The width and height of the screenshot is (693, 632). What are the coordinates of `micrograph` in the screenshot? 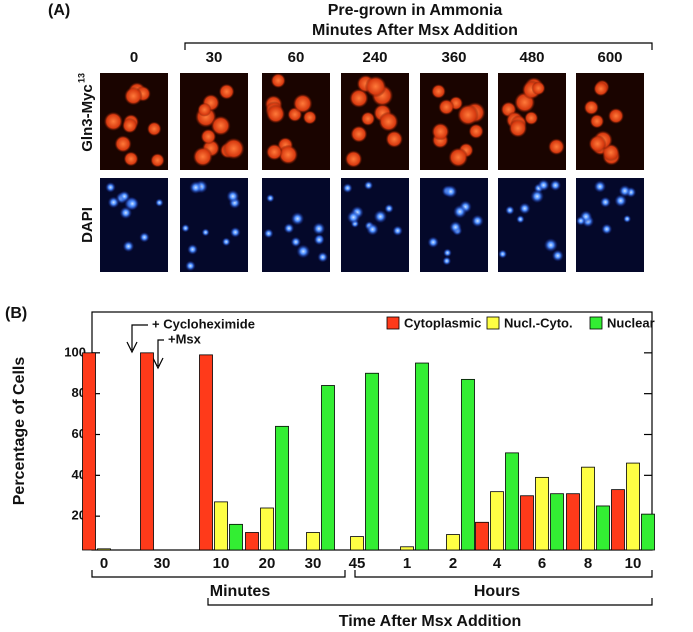 It's located at (134, 225).